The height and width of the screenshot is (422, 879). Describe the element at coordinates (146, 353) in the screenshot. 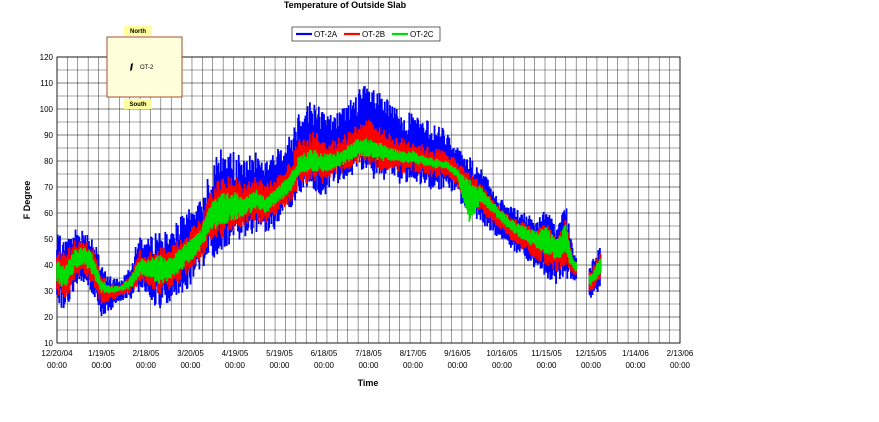

I see `x-tick-label: 2/18/05` at that location.